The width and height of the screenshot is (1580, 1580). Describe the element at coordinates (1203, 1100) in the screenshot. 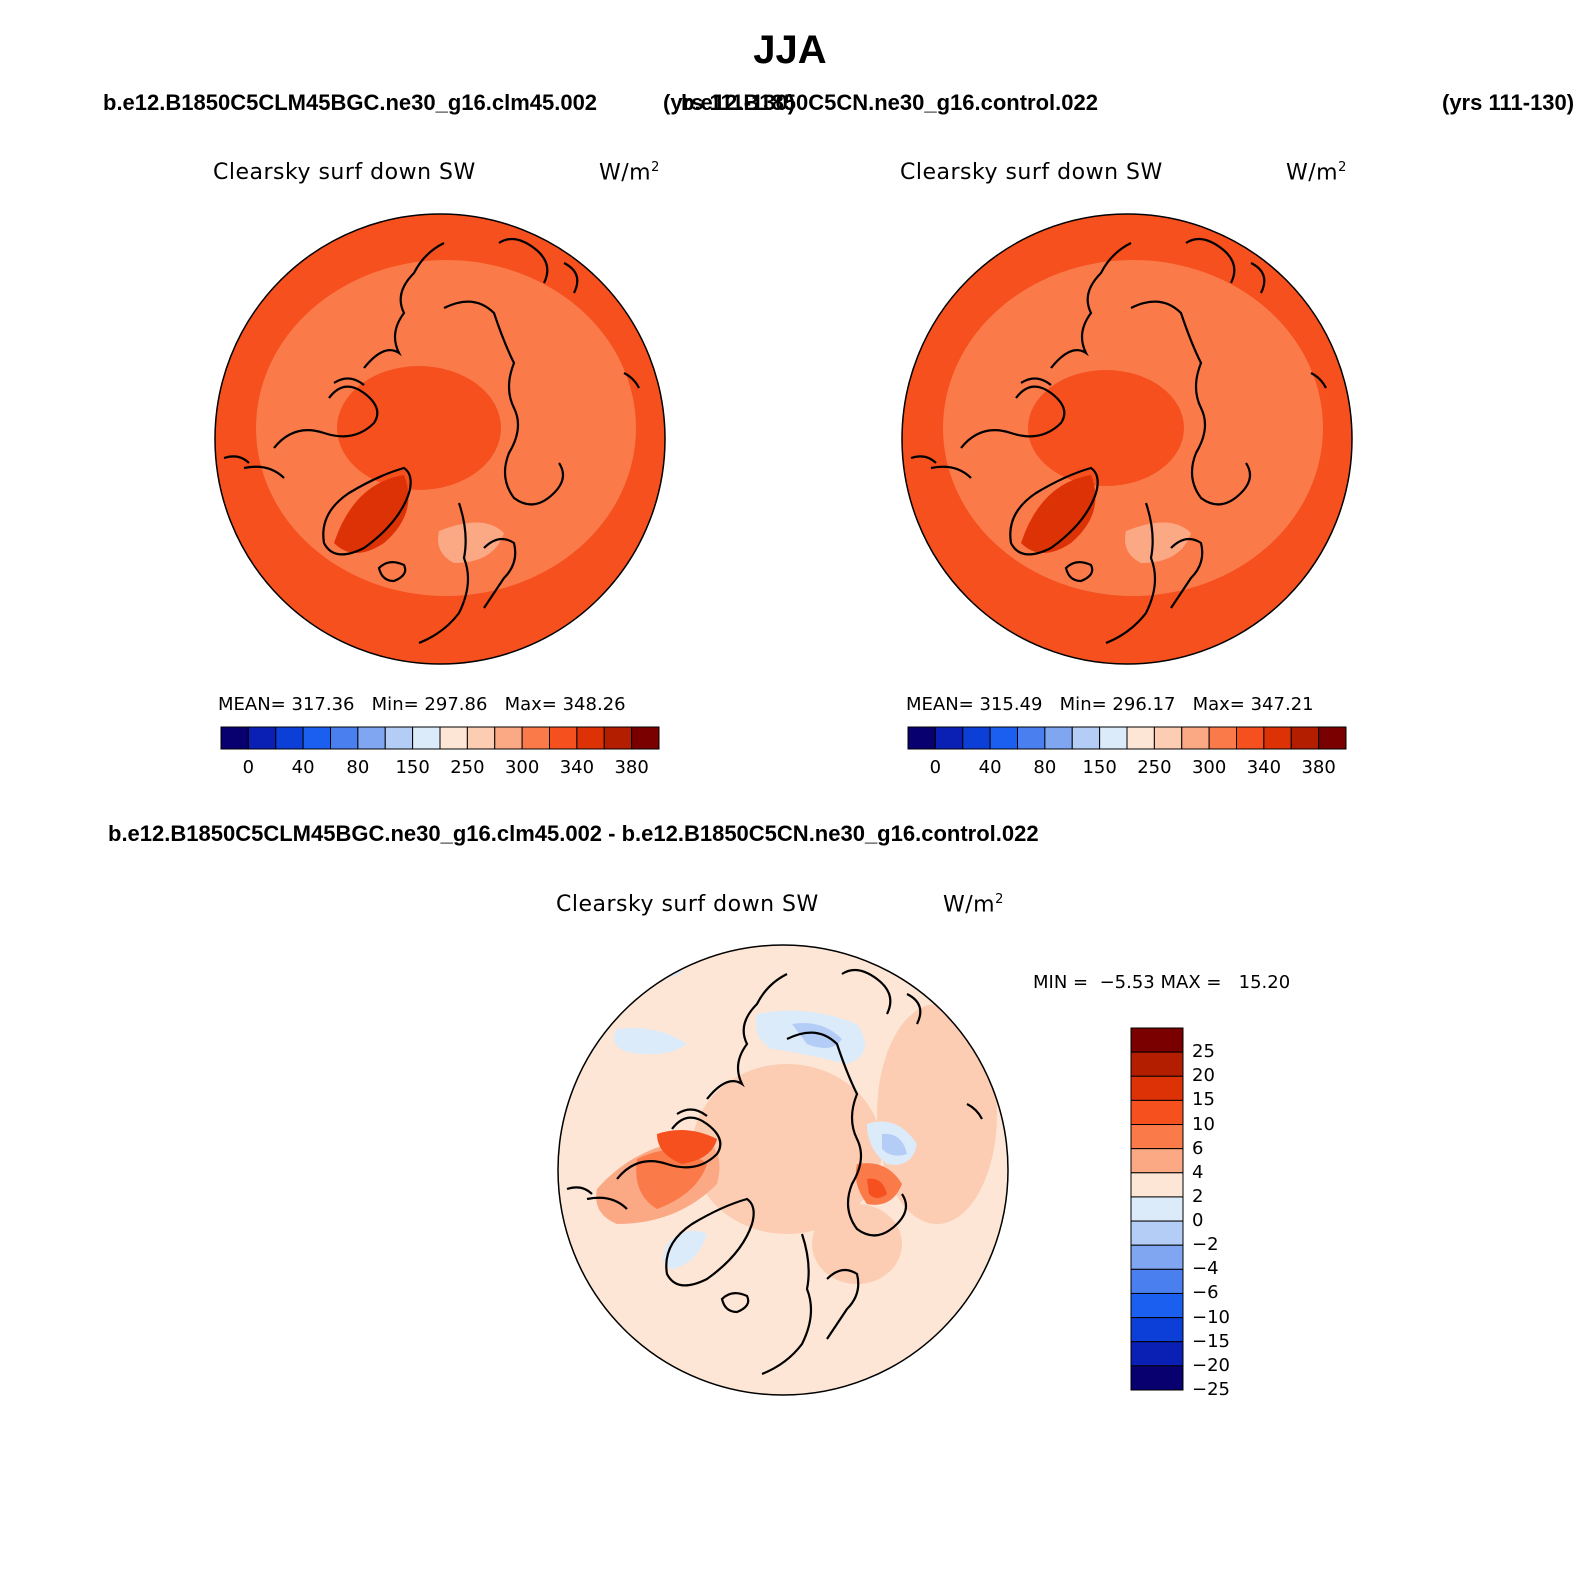

I see `colorbar-difference-tick-label: 15` at that location.